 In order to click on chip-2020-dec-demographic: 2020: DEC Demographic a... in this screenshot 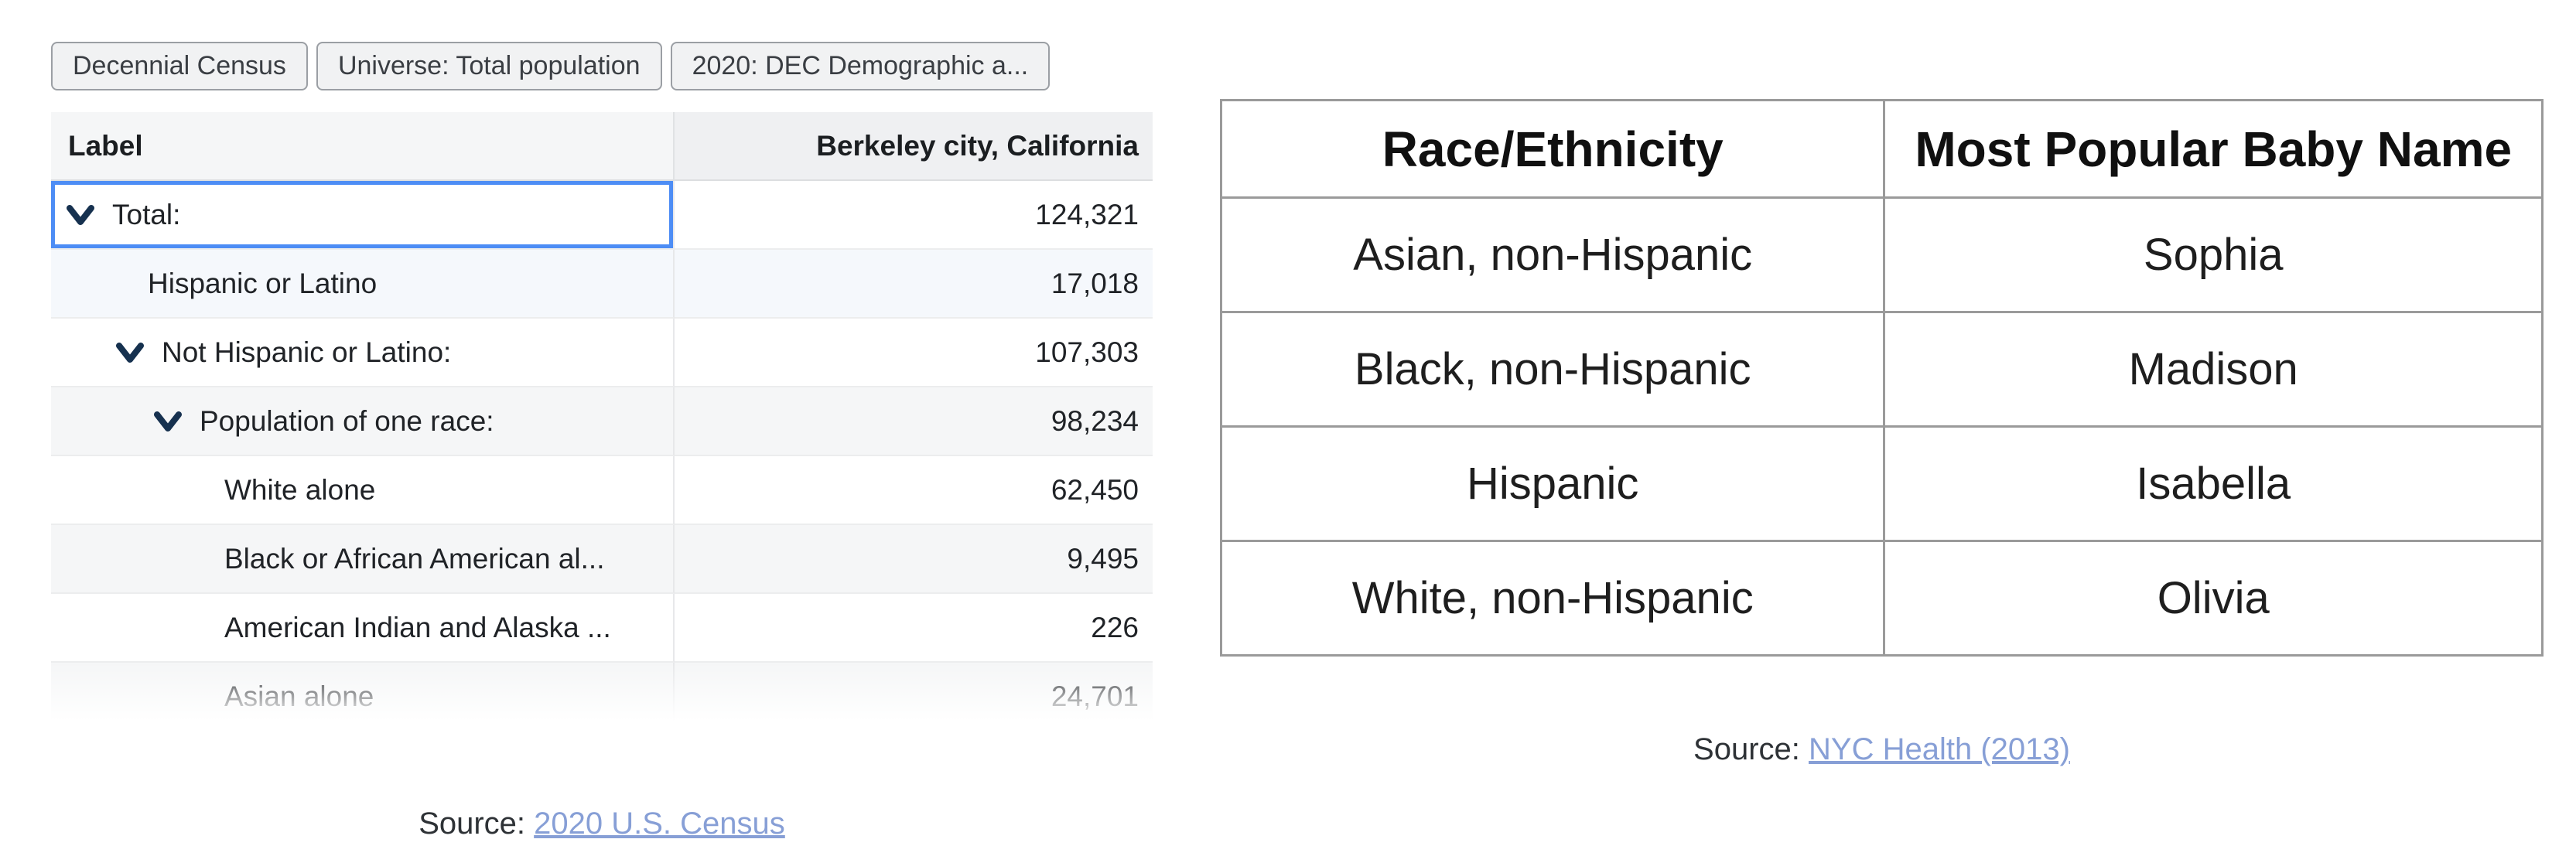, I will do `click(860, 66)`.